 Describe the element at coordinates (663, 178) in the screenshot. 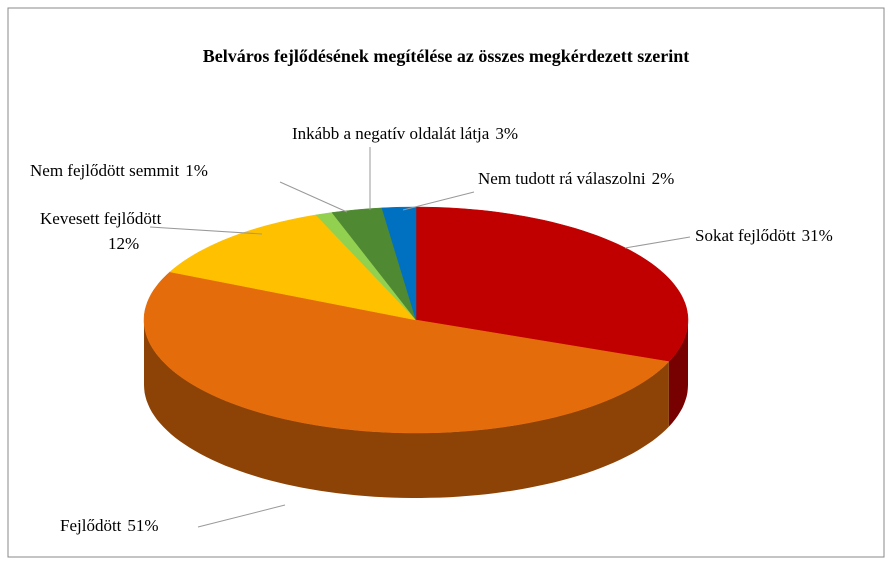

I see `slice-value-label: 2%` at that location.